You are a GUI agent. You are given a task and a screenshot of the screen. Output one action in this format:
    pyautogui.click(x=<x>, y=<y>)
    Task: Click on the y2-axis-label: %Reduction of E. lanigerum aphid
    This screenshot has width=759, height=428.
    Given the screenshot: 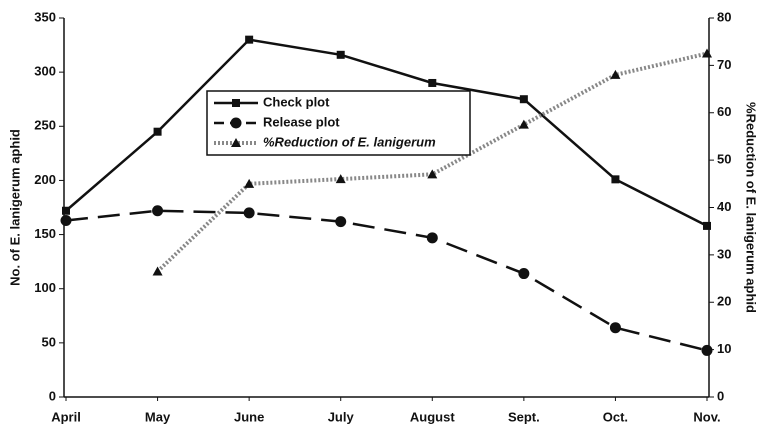 What is the action you would take?
    pyautogui.click(x=751, y=207)
    